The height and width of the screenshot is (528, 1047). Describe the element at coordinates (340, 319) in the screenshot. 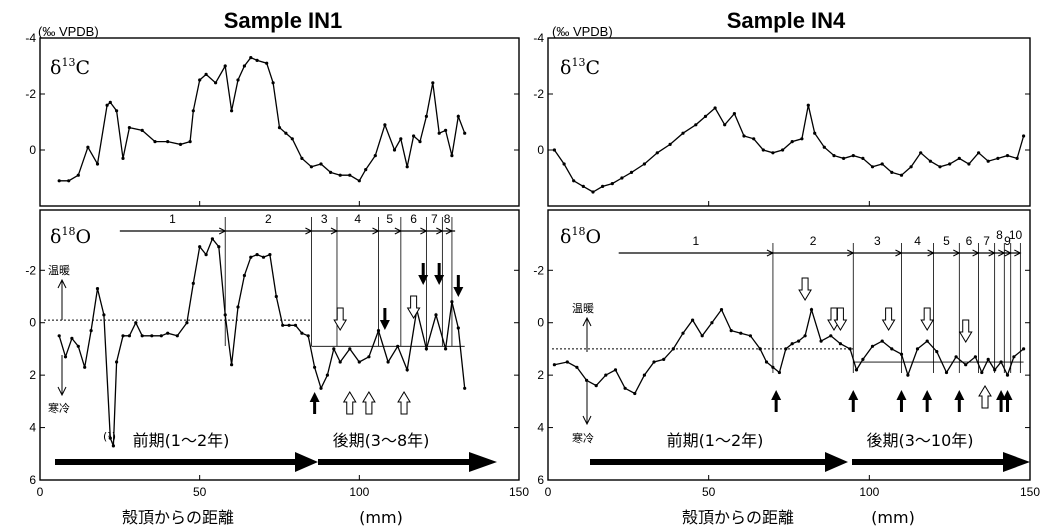

I see `in1-open-down-arrow` at that location.